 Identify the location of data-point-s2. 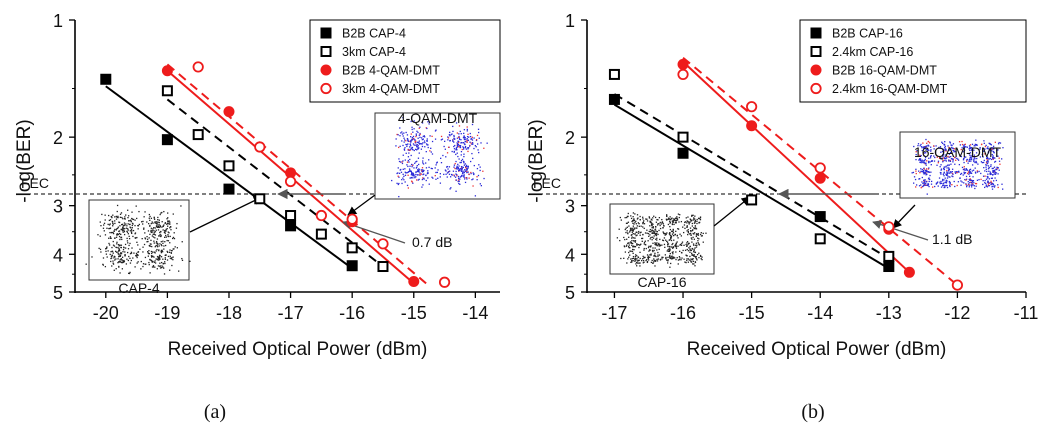
(414, 282).